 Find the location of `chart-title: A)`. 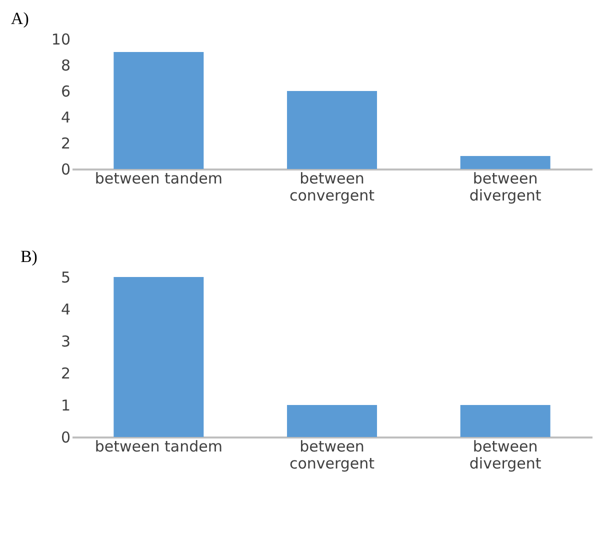

chart-title: A) is located at coordinates (19, 18).